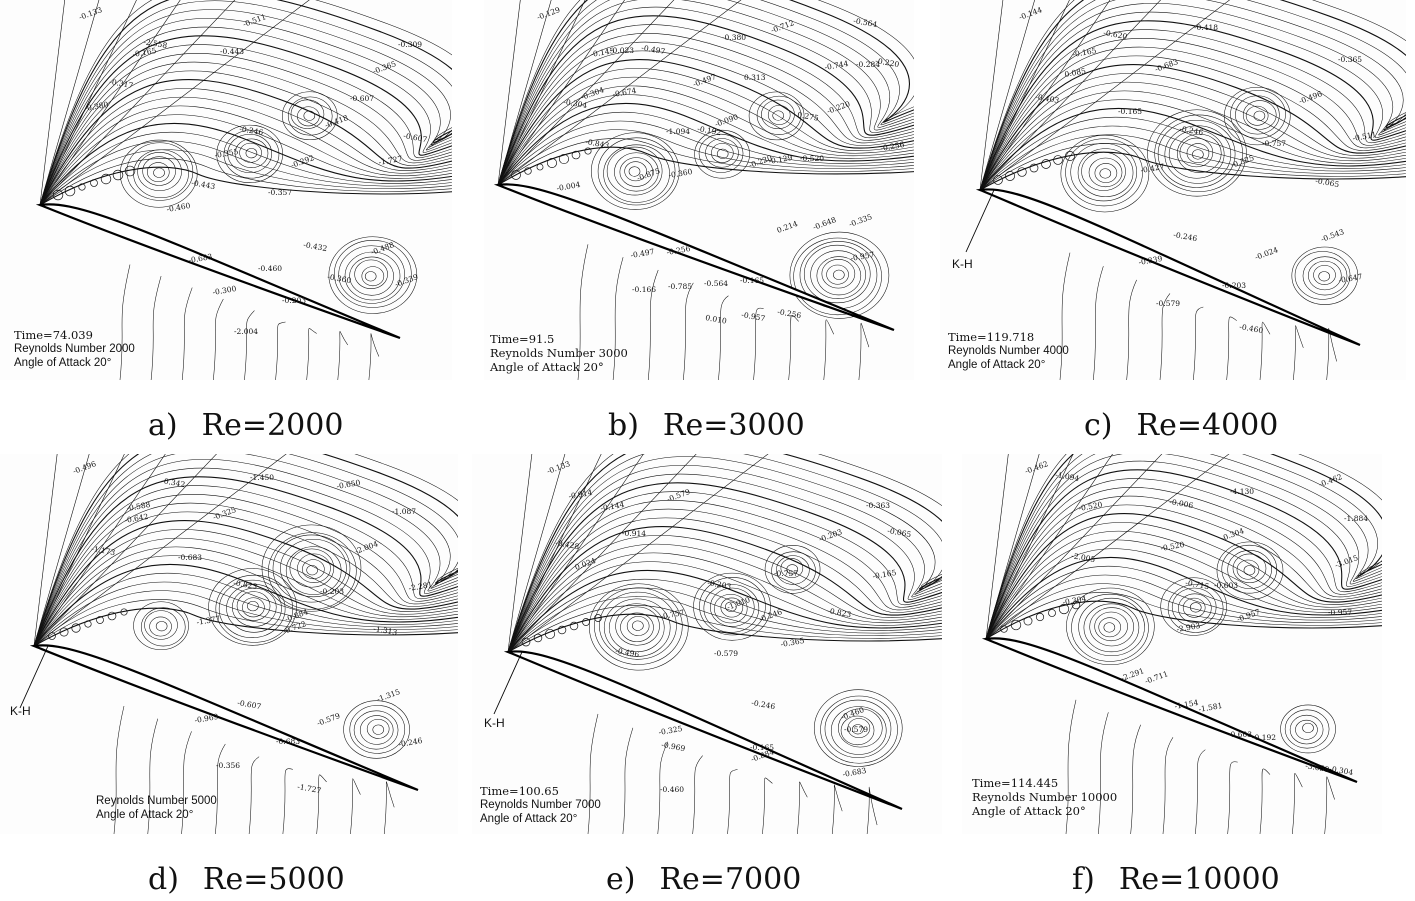 This screenshot has height=901, width=1415. What do you see at coordinates (739, 603) in the screenshot?
I see `contour-value-label: -1.010` at bounding box center [739, 603].